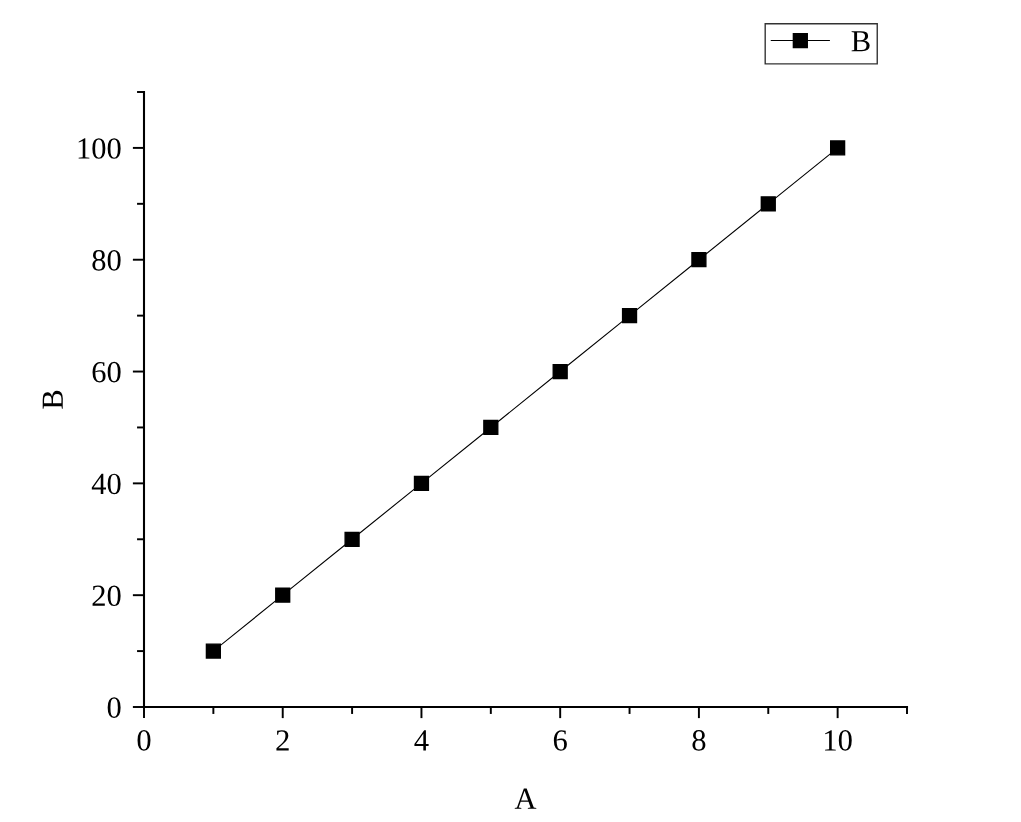 The image size is (1021, 822). Describe the element at coordinates (106, 260) in the screenshot. I see `y-tick-label: 80` at that location.